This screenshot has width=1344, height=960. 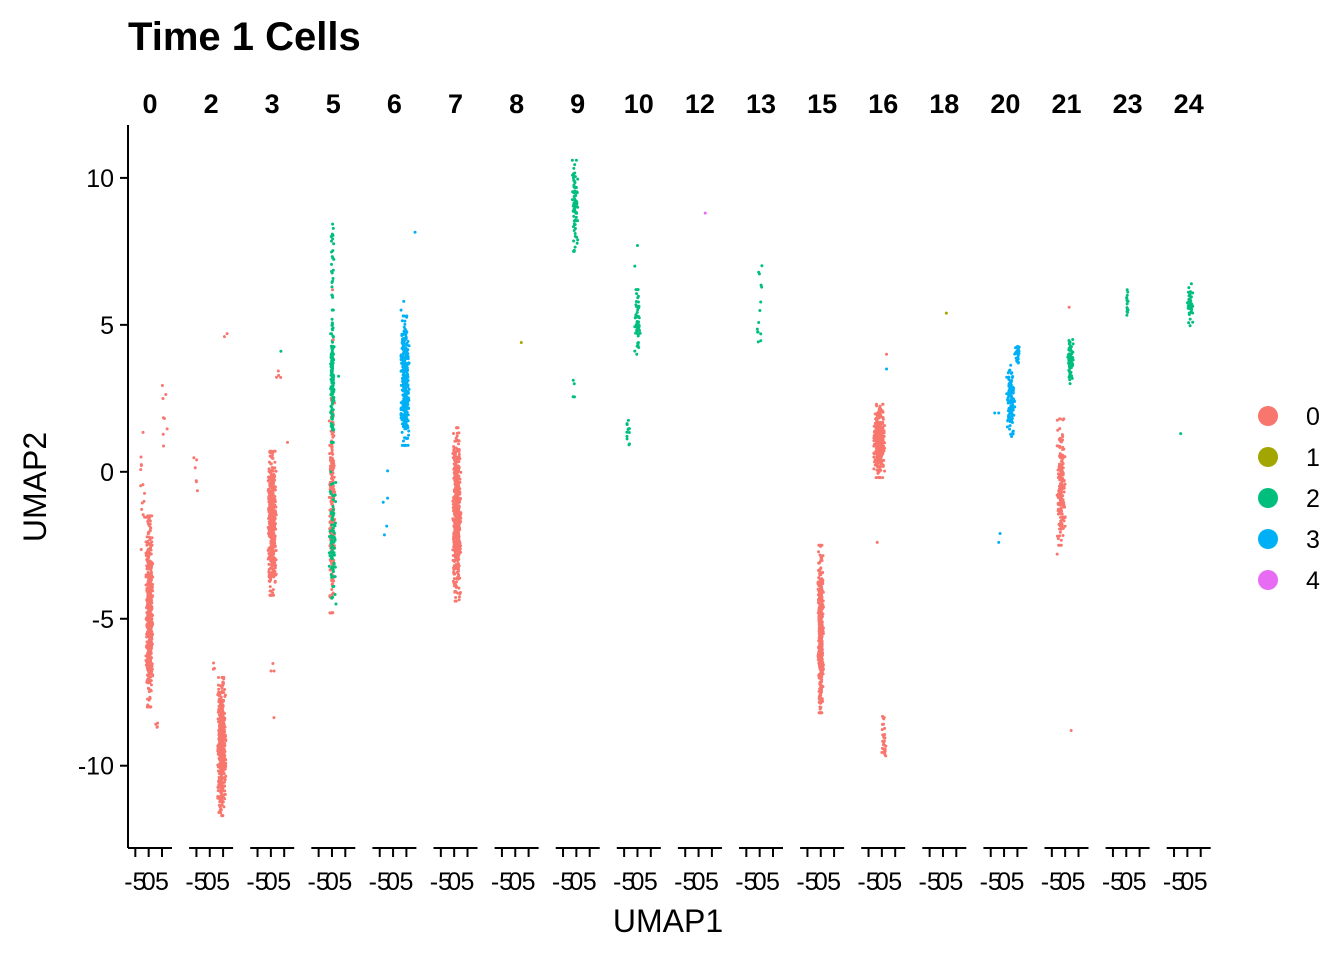 I want to click on legend-swatch, so click(x=1268, y=498).